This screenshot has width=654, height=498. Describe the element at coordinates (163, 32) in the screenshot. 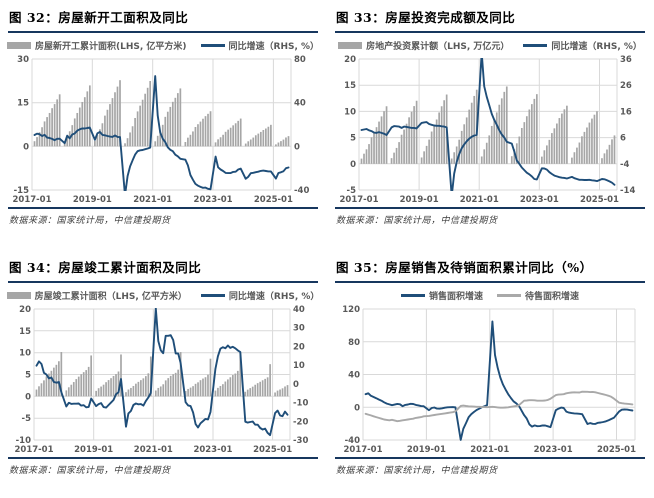

I see `fig32-title-rule` at that location.